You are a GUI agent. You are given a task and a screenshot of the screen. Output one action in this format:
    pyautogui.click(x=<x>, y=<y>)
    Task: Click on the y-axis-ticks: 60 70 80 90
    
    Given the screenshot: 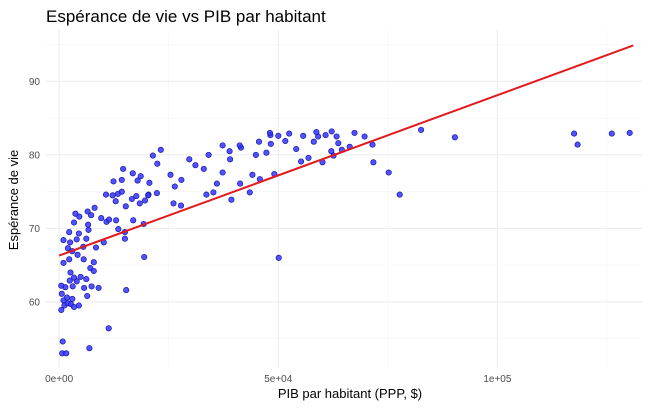 What is the action you would take?
    pyautogui.click(x=35, y=192)
    